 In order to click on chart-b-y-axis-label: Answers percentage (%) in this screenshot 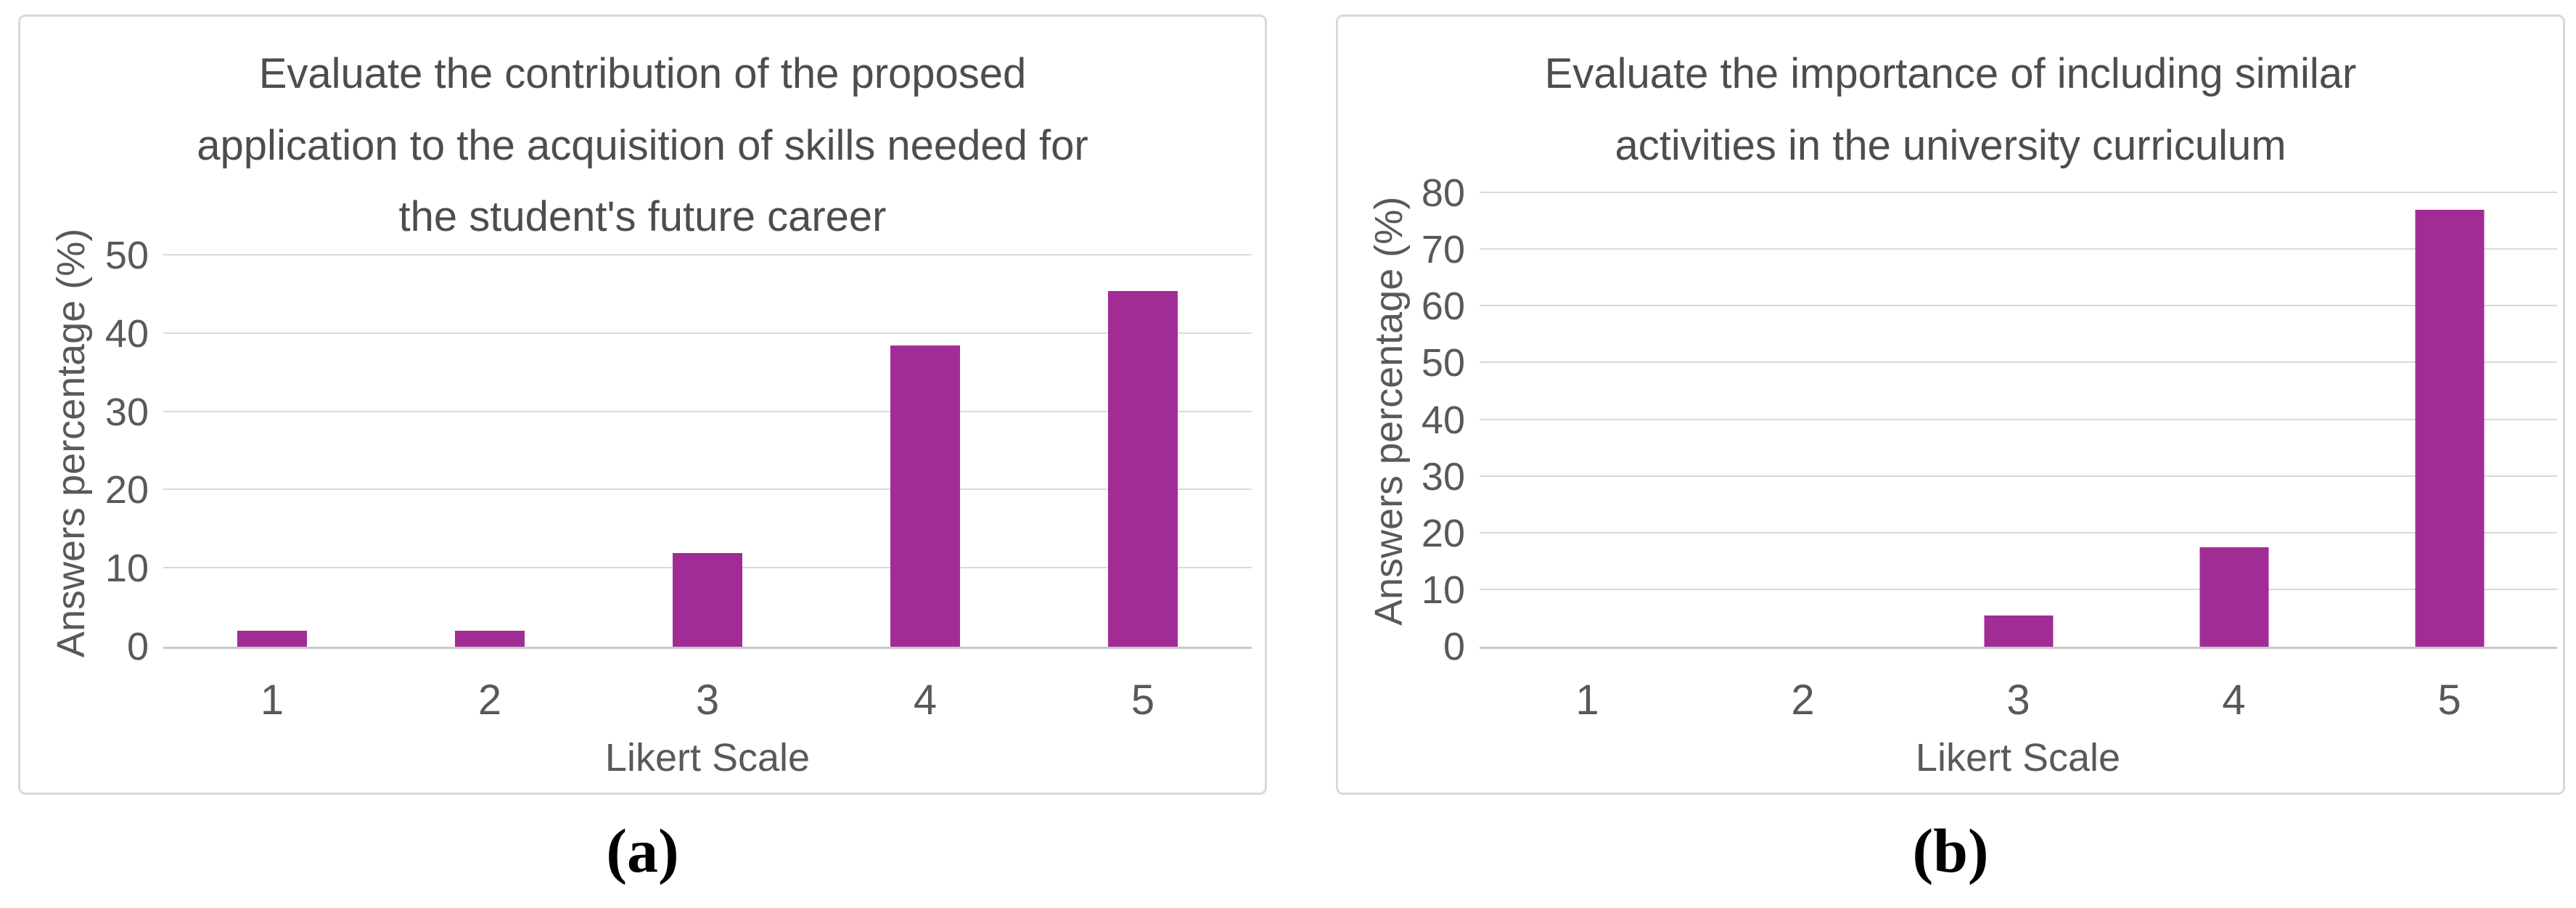, I will do `click(1389, 411)`.